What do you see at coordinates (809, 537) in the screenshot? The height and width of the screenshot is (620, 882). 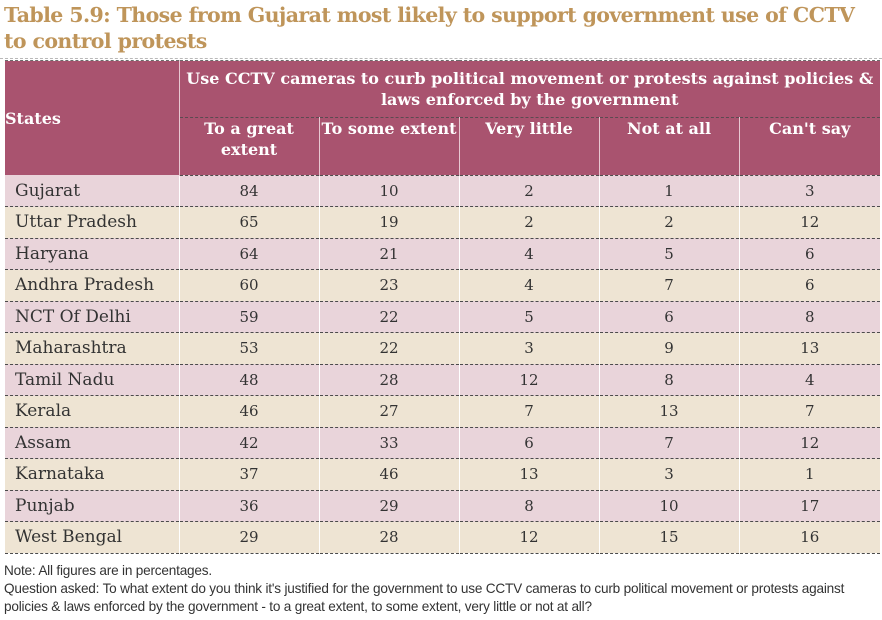 I see `value-cell: 16` at bounding box center [809, 537].